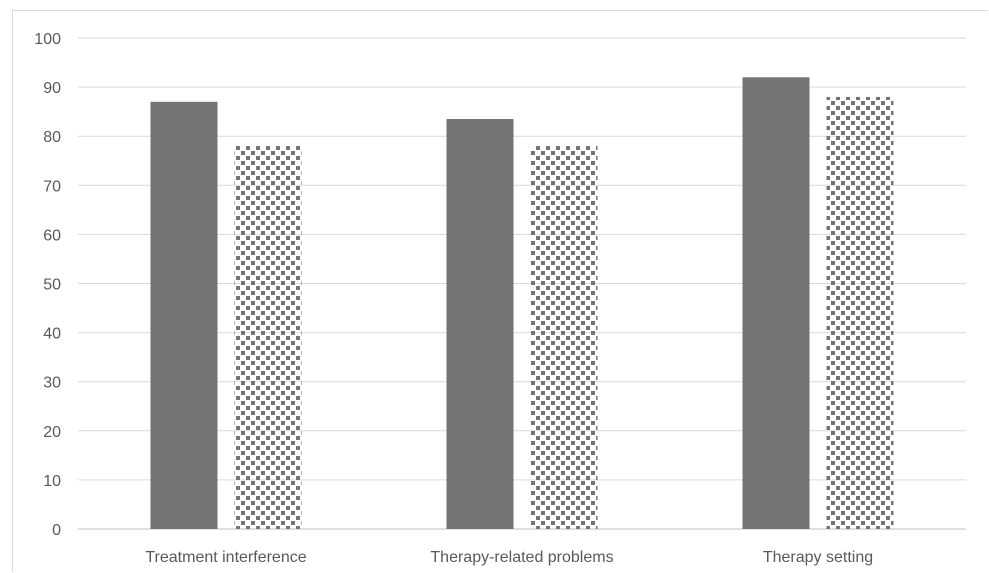 The width and height of the screenshot is (989, 573). I want to click on y-tick-label: 10, so click(52, 481).